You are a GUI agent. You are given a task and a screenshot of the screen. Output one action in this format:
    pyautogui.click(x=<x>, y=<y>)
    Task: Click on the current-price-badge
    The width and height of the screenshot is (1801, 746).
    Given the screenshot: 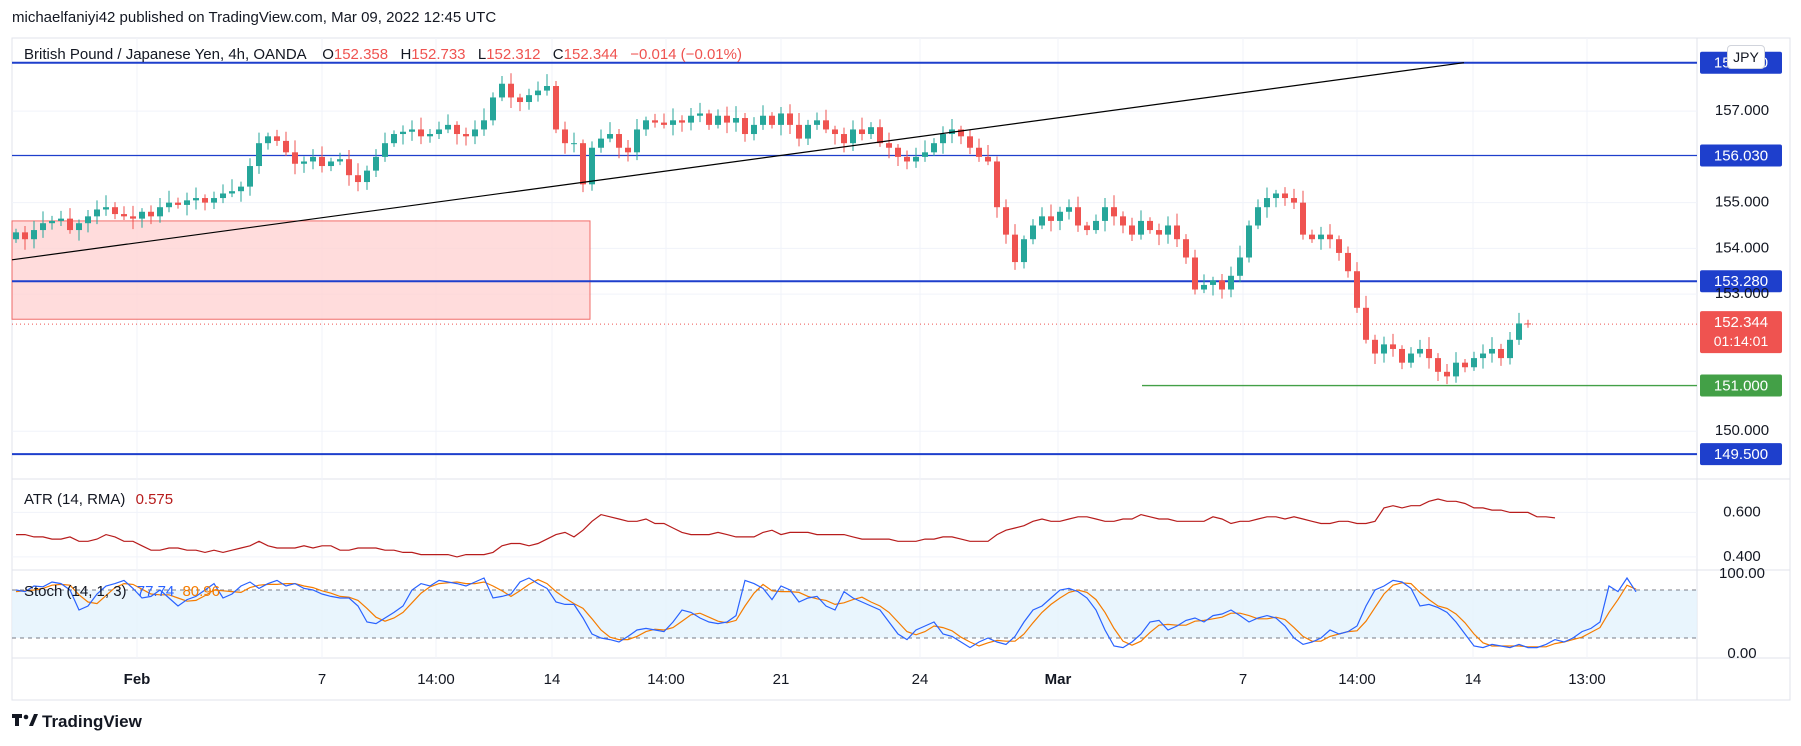 What is the action you would take?
    pyautogui.click(x=1741, y=332)
    